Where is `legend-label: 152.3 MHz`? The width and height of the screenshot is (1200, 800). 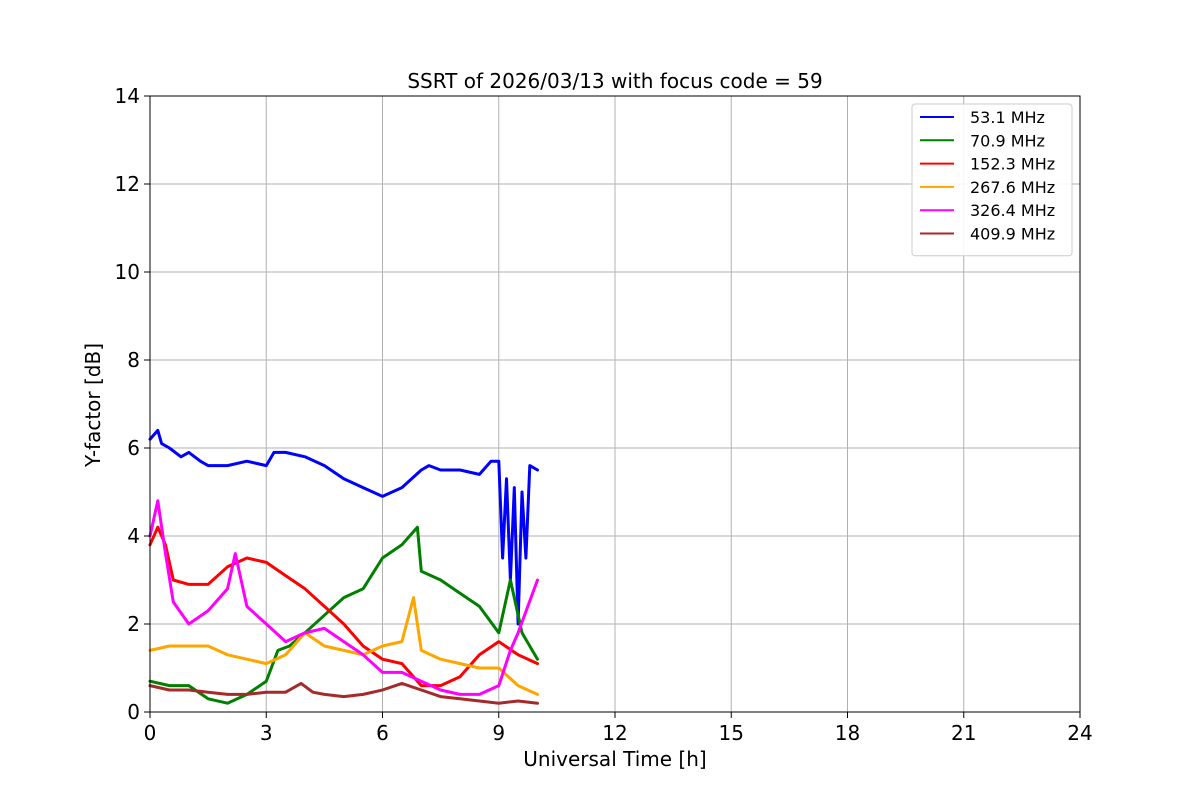 legend-label: 152.3 MHz is located at coordinates (1012, 164).